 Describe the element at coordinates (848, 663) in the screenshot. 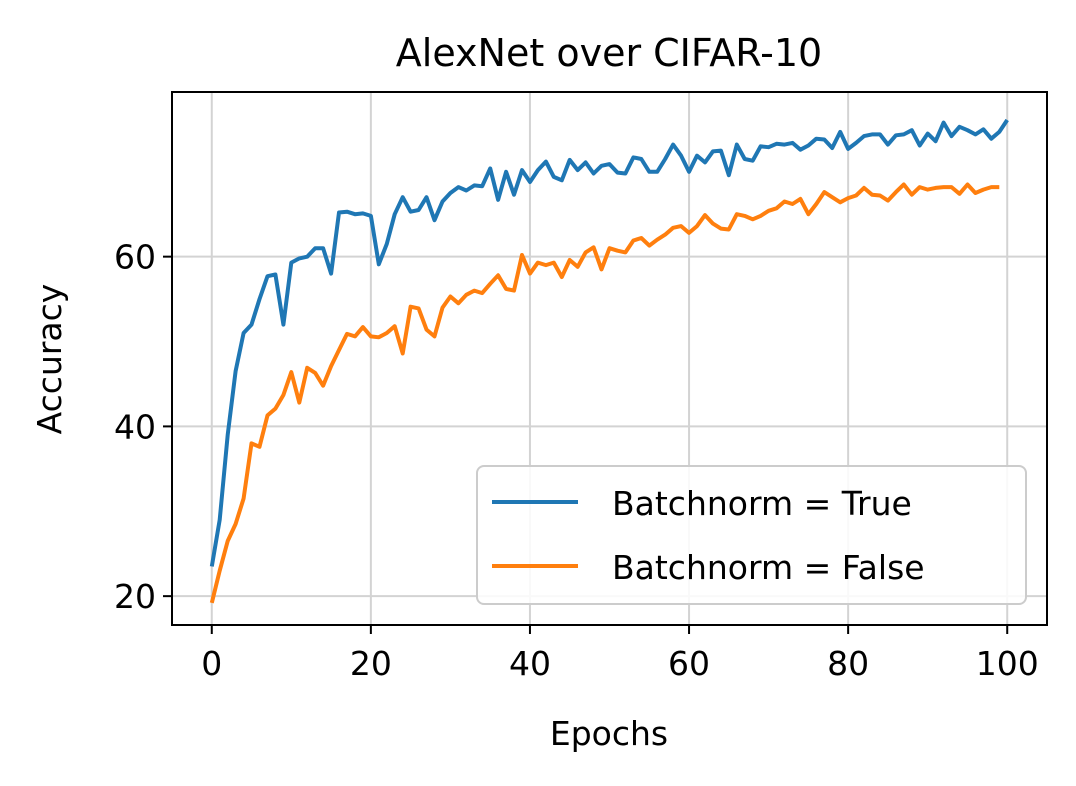

I see `x-tick-label: 80` at that location.